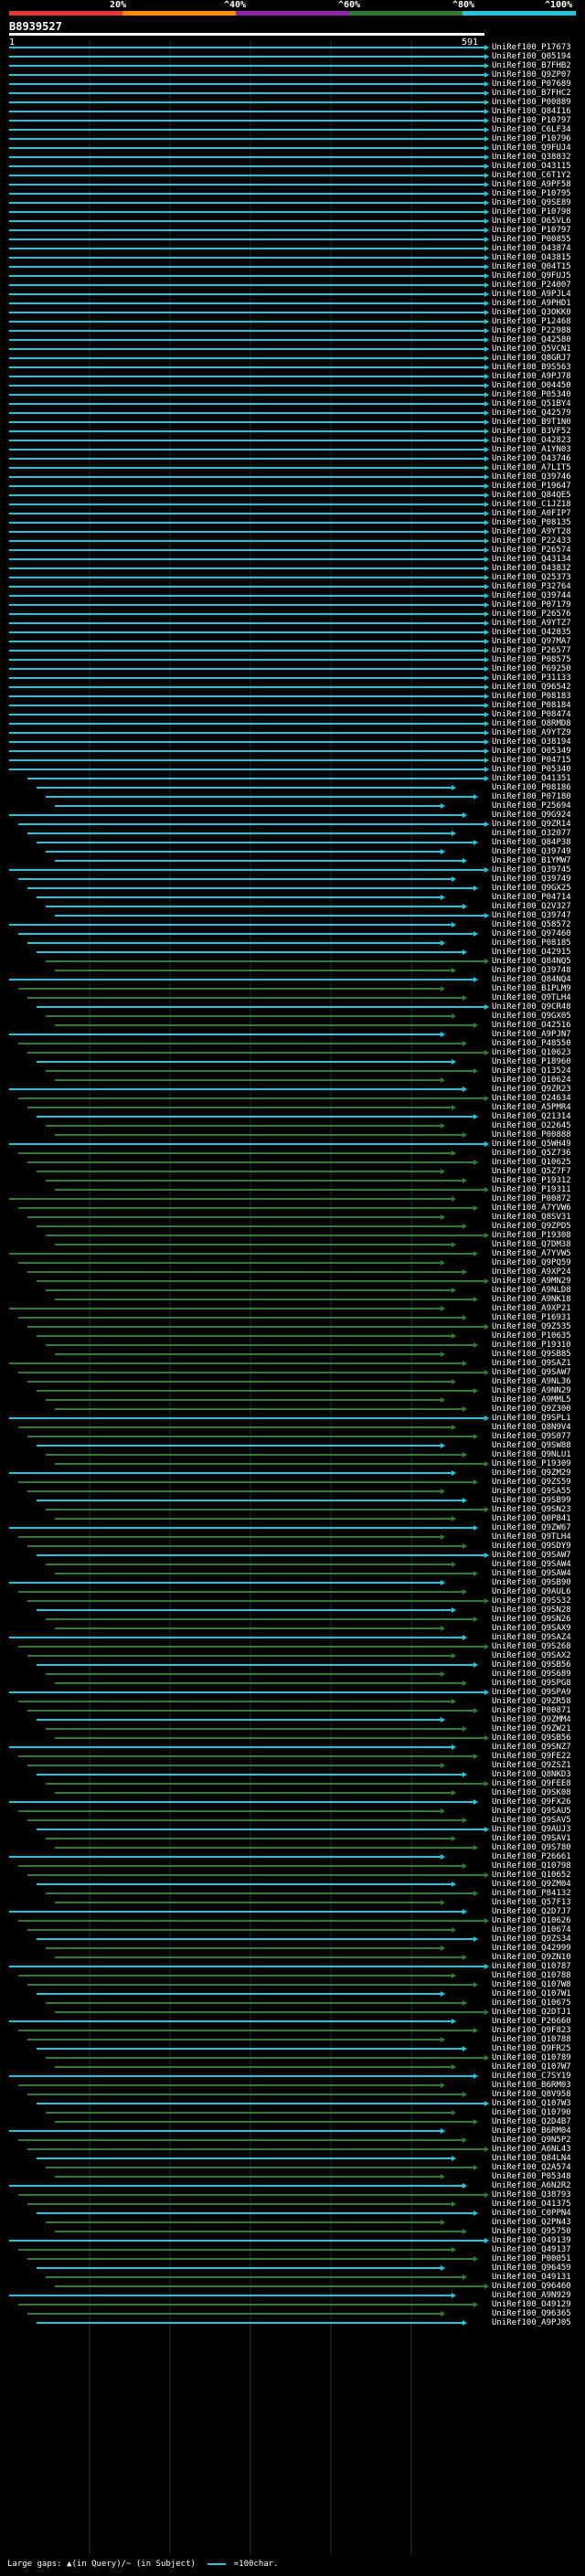 The width and height of the screenshot is (585, 2576). What do you see at coordinates (532, 1381) in the screenshot?
I see `hit-label: UniRef100_A9NL36` at bounding box center [532, 1381].